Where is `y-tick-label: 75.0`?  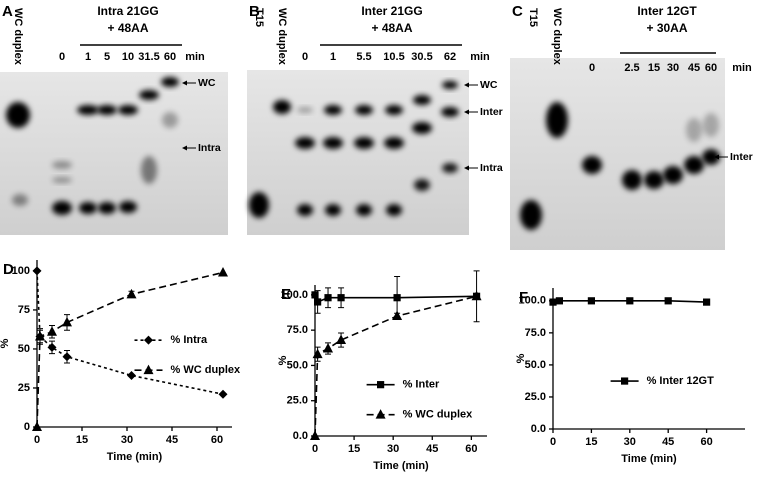
y-tick-label: 75.0 is located at coordinates (297, 330).